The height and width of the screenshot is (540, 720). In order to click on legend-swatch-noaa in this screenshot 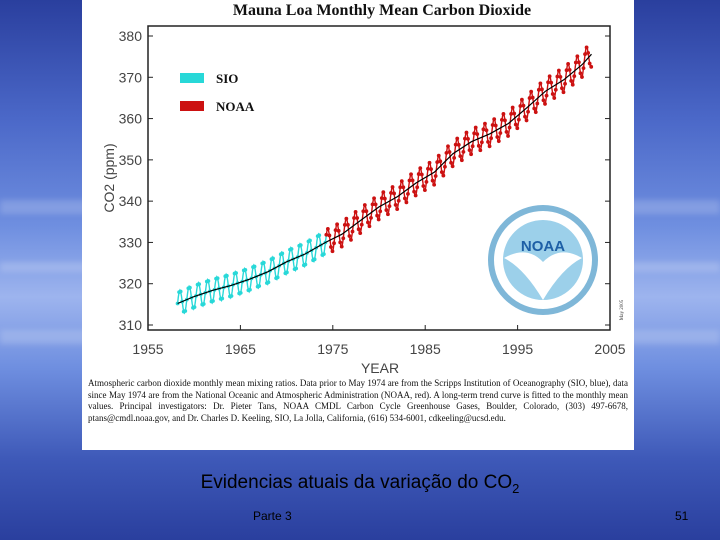, I will do `click(192, 106)`.